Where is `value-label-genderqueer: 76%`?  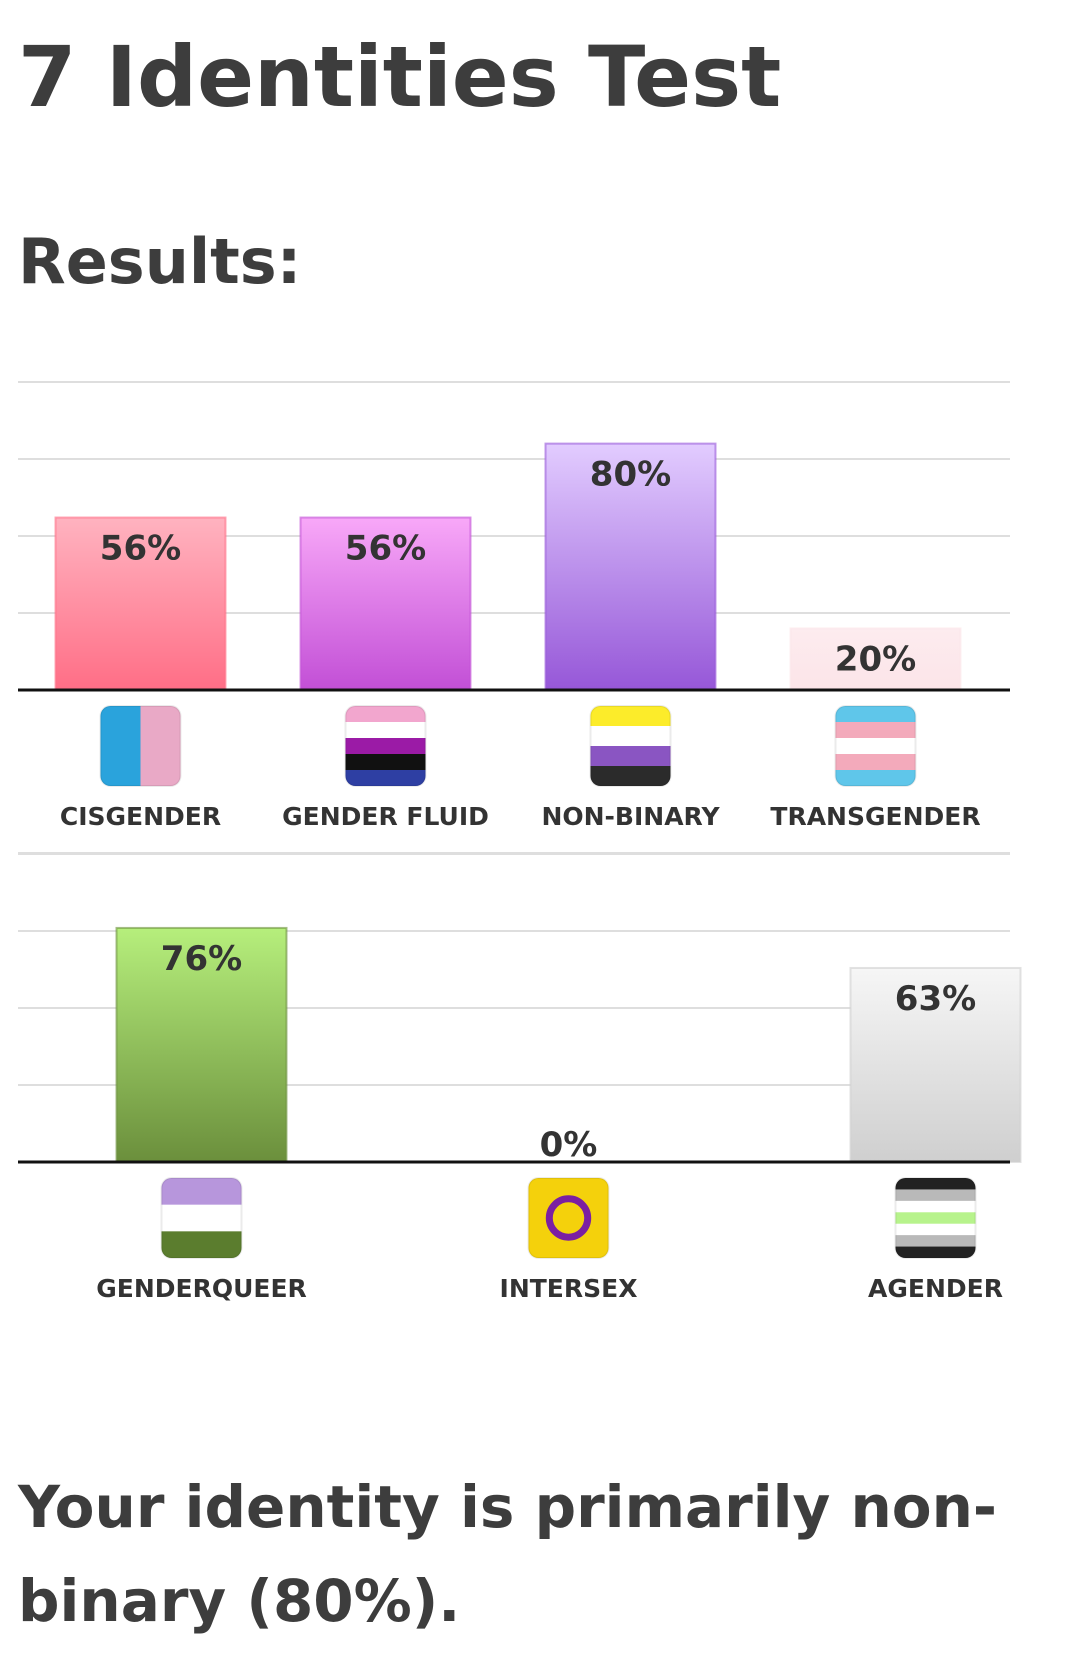 value-label-genderqueer: 76% is located at coordinates (201, 959).